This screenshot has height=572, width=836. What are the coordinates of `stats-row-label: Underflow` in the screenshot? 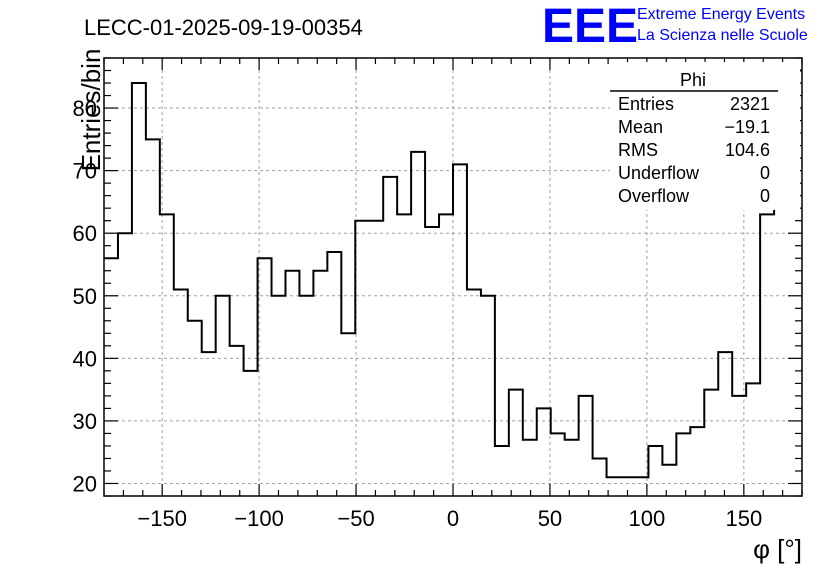 It's located at (659, 173).